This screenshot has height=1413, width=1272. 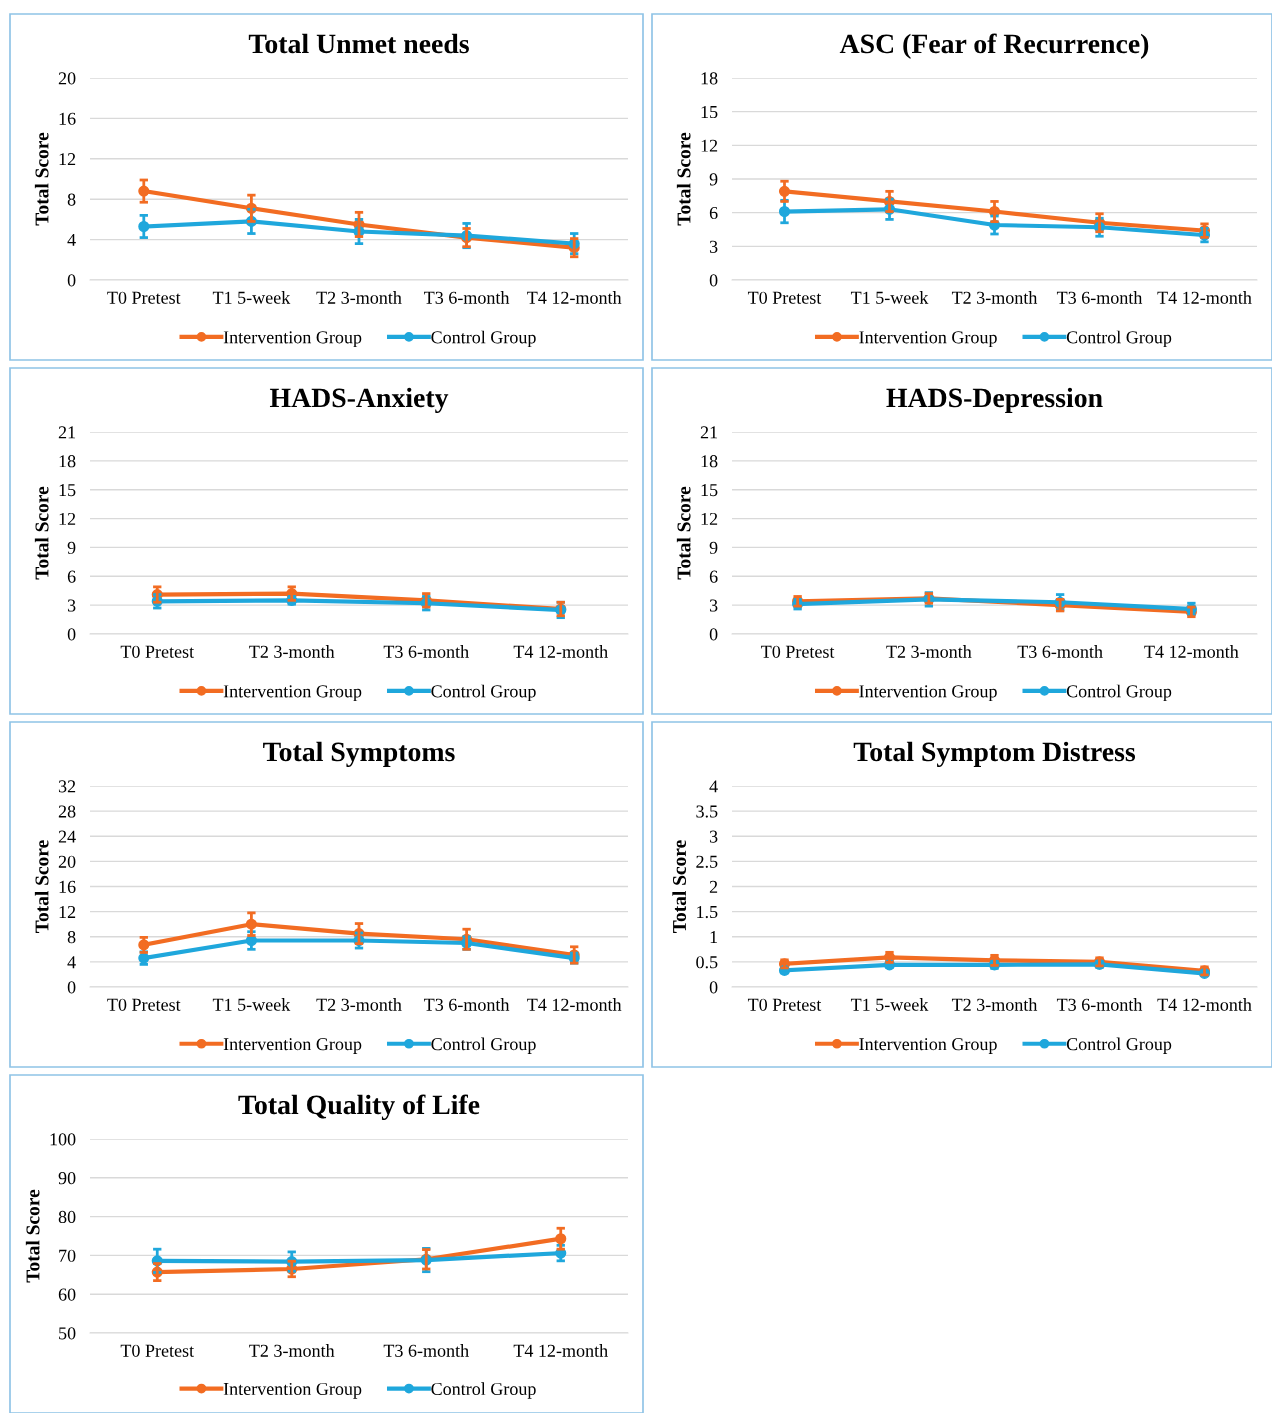 I want to click on y-tick-label: 0.5, so click(x=707, y=962).